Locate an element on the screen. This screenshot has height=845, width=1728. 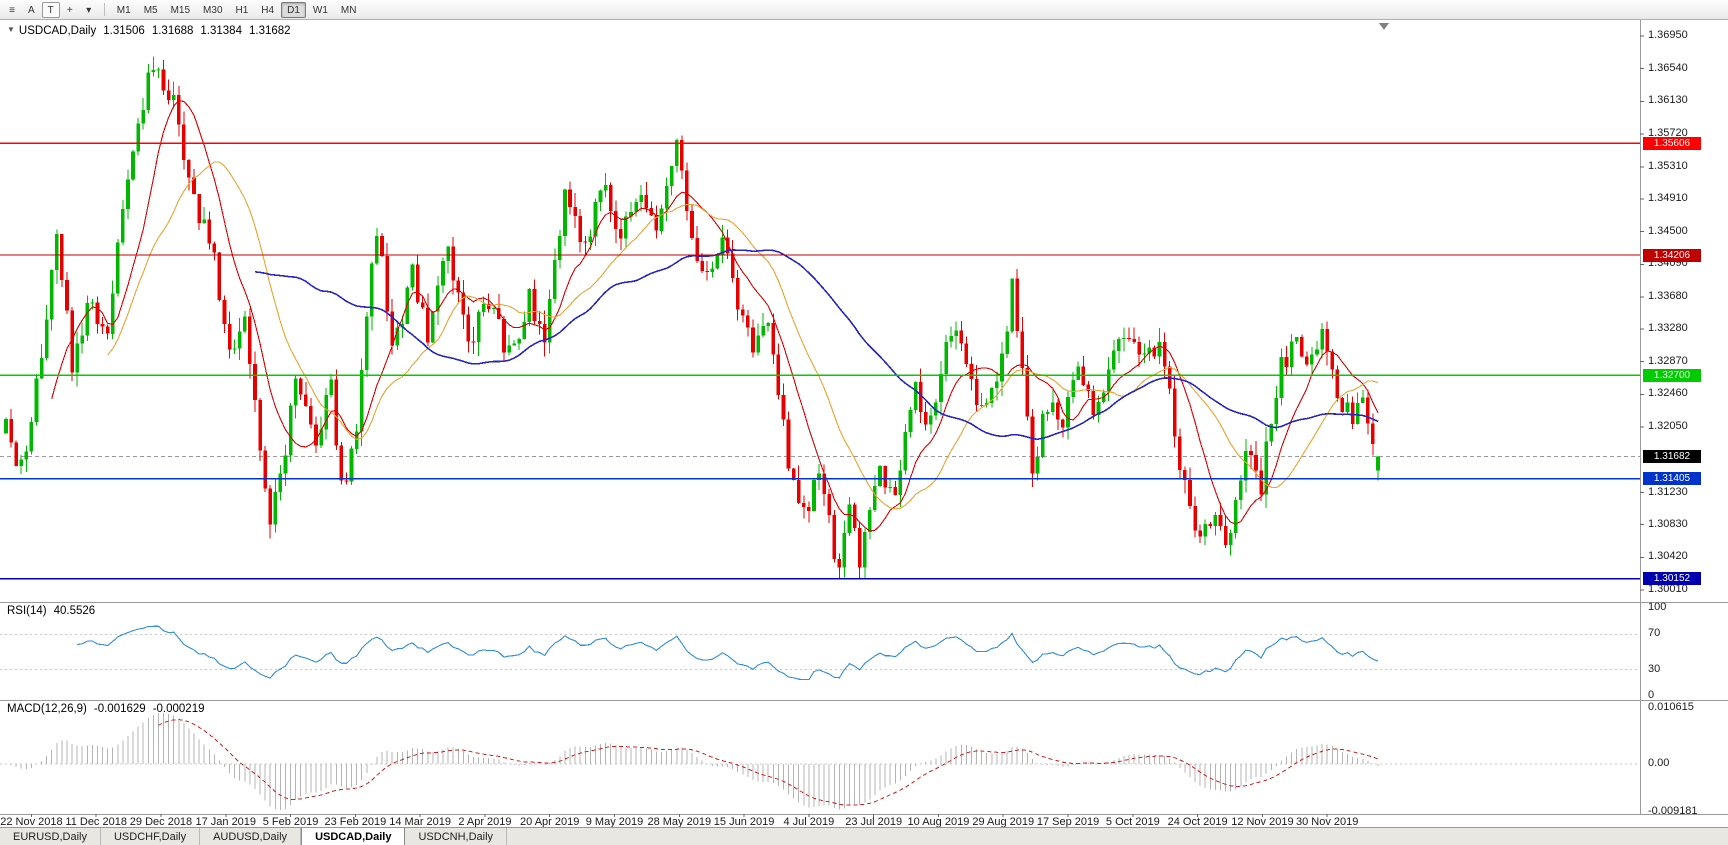
crosshair-tool-icon: + is located at coordinates (69, 10).